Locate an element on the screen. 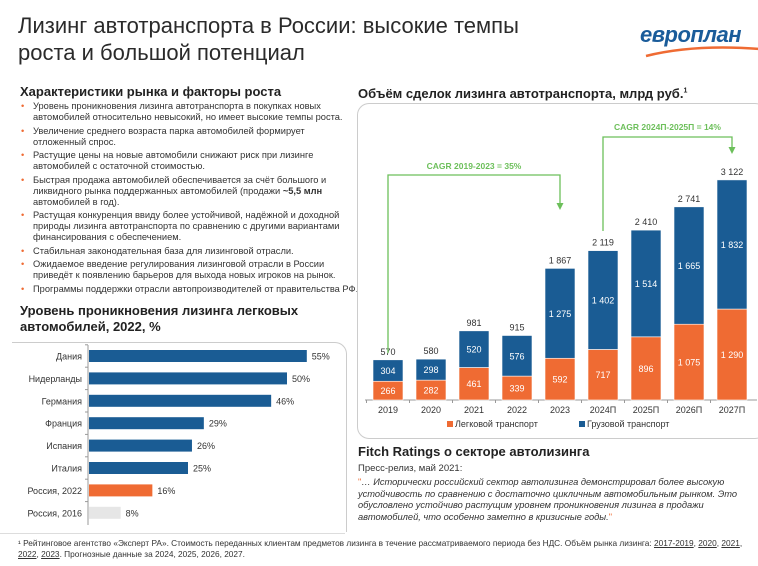 This screenshot has width=758, height=566. arrow-down-icon is located at coordinates (560, 206).